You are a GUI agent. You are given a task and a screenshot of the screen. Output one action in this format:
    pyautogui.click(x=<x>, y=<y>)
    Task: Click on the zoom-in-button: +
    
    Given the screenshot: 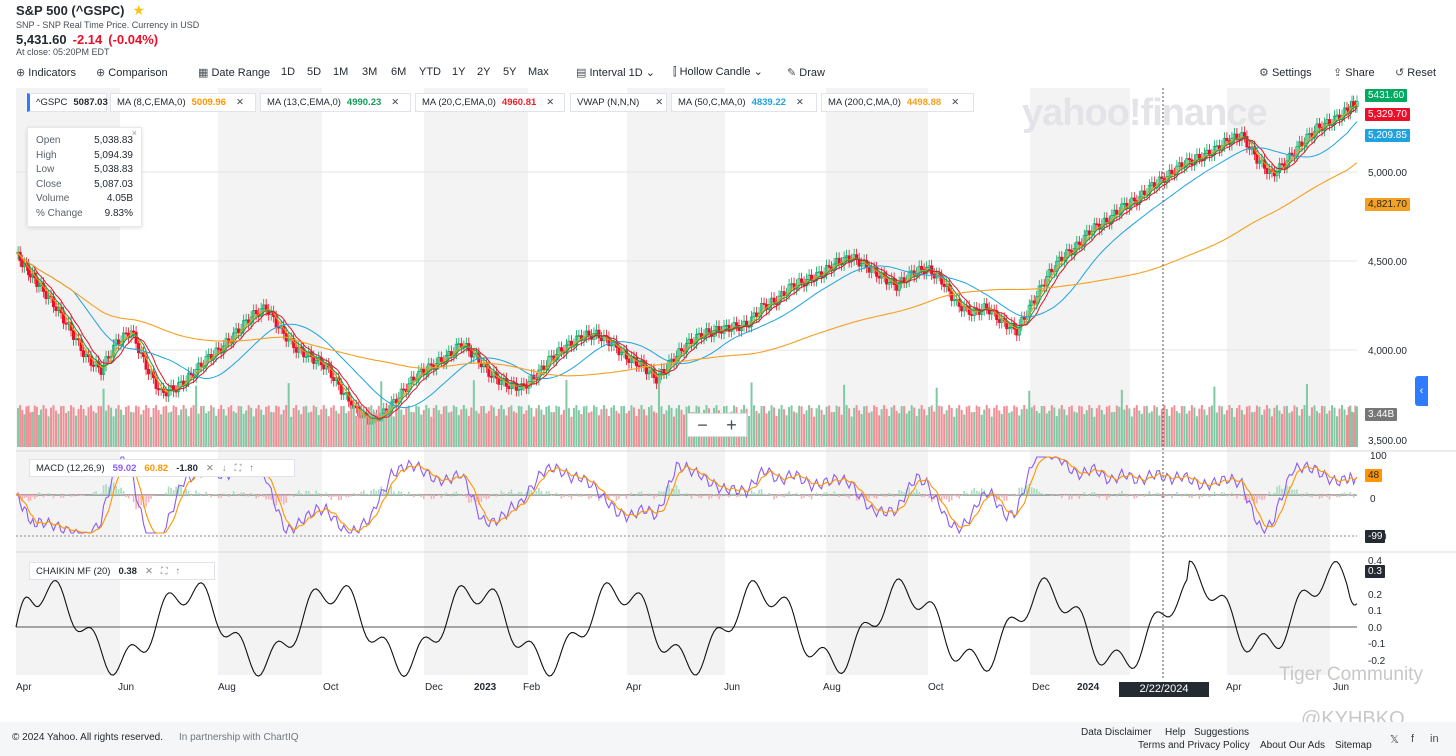 What is the action you would take?
    pyautogui.click(x=731, y=424)
    